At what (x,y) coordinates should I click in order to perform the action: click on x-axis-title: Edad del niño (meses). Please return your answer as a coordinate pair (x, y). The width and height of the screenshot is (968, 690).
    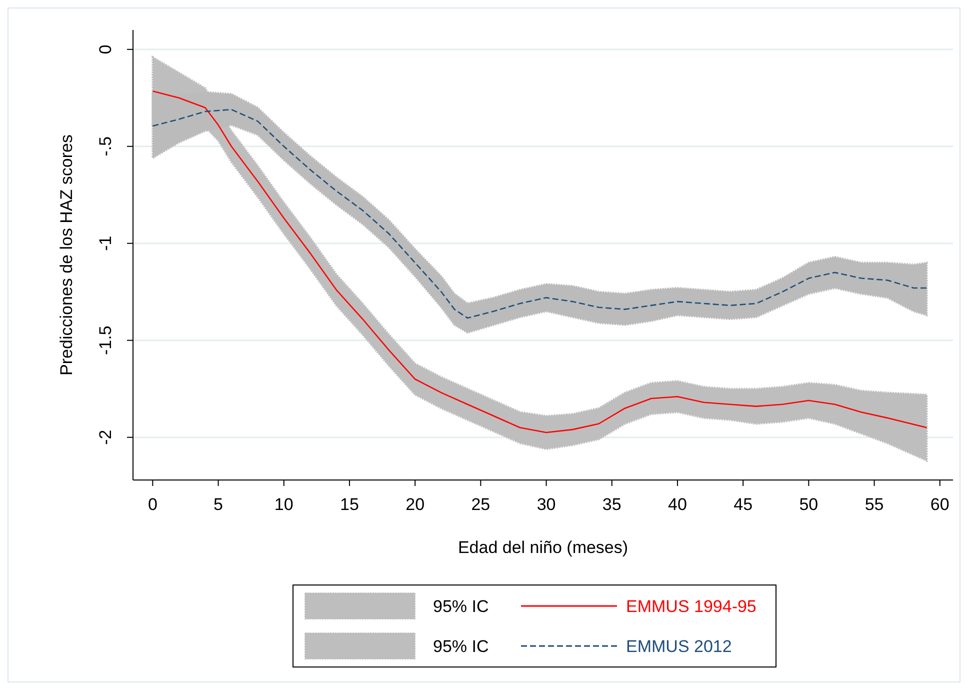
    Looking at the image, I should click on (543, 547).